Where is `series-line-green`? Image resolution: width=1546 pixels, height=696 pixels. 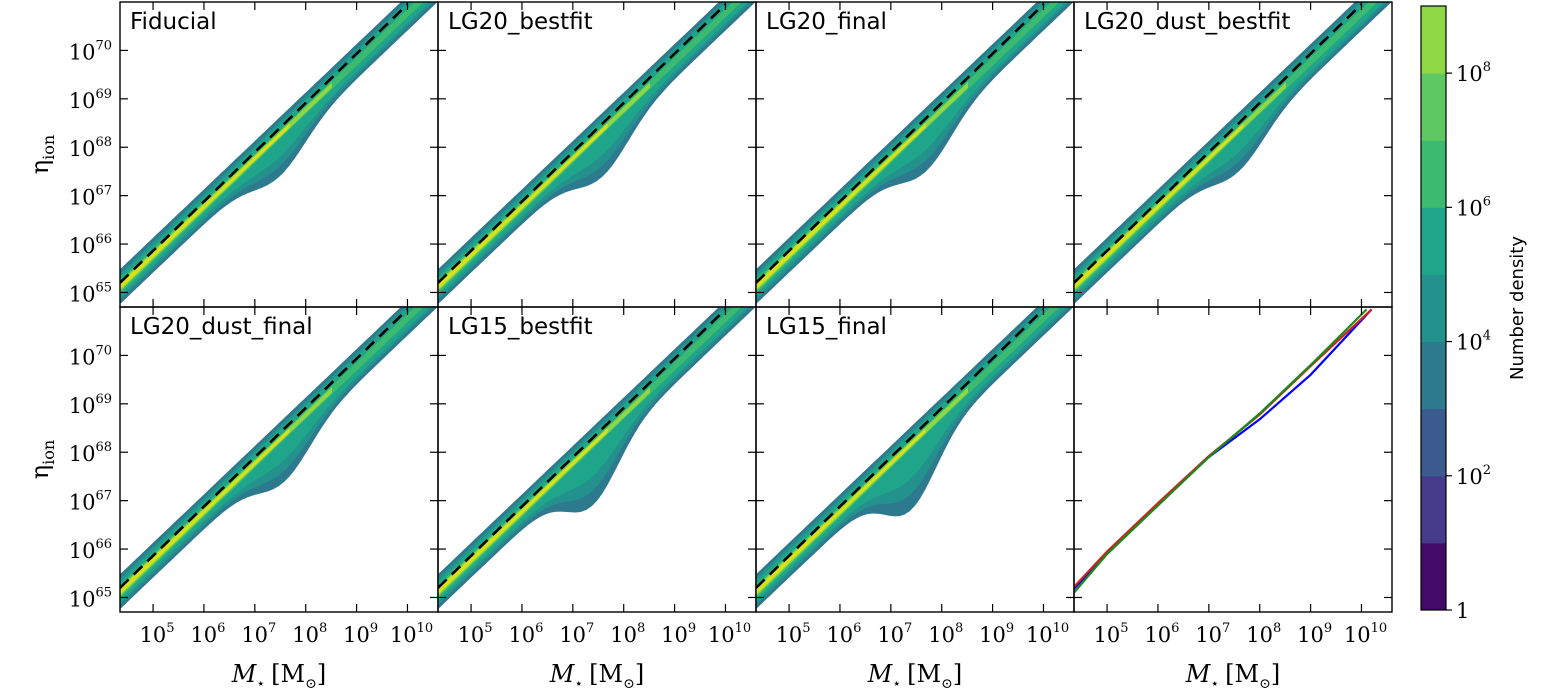
series-line-green is located at coordinates (1221, 451).